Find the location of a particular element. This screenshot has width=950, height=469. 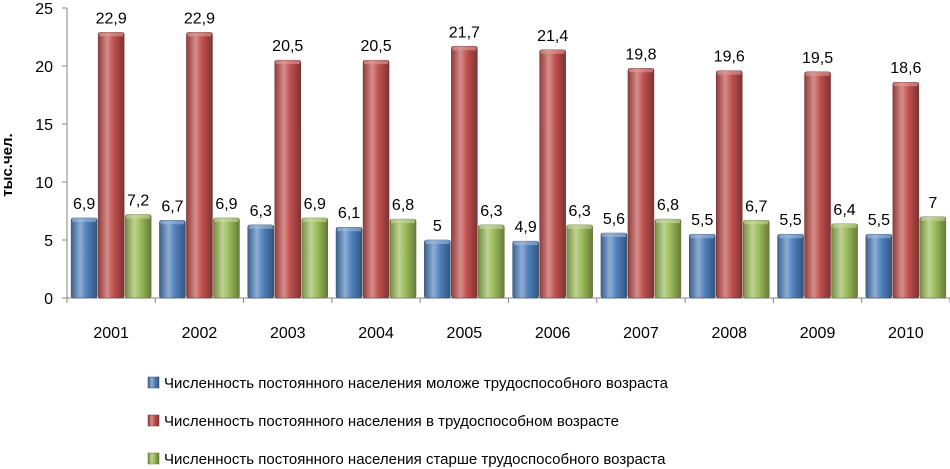

bar-series-1-2004 is located at coordinates (349, 262).